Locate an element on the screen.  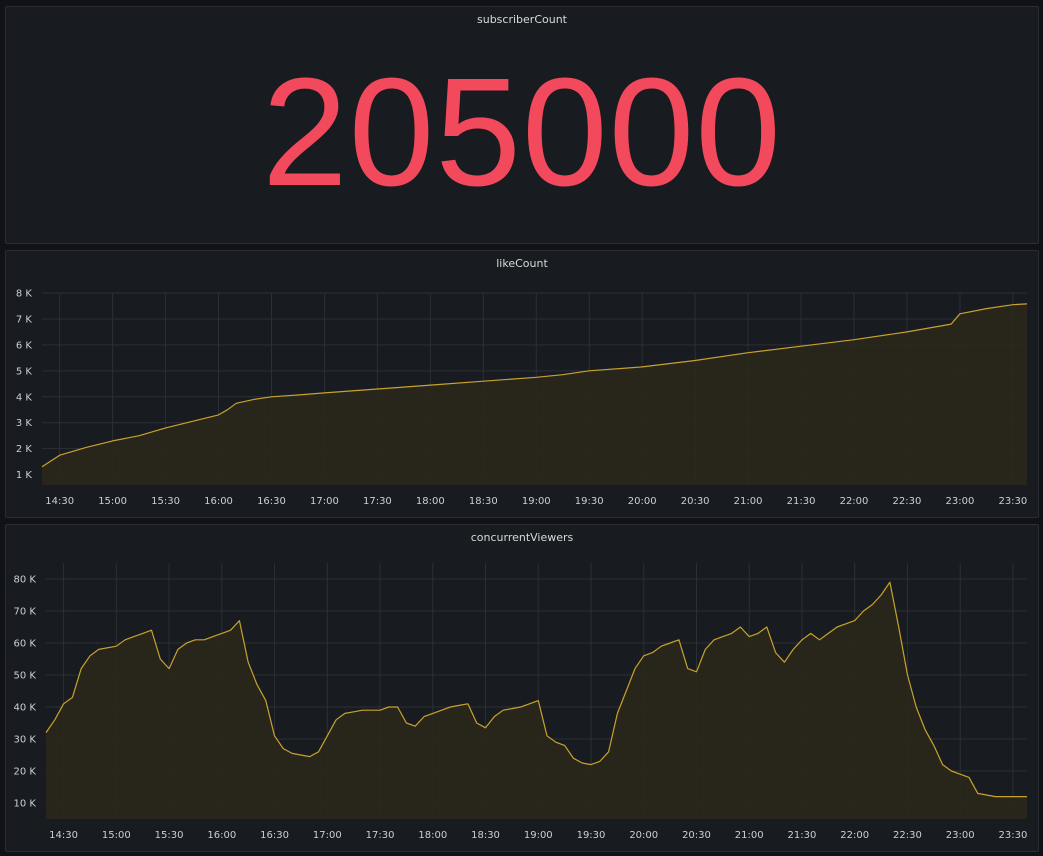
viewers-ytick-label: 30 K is located at coordinates (25, 740).